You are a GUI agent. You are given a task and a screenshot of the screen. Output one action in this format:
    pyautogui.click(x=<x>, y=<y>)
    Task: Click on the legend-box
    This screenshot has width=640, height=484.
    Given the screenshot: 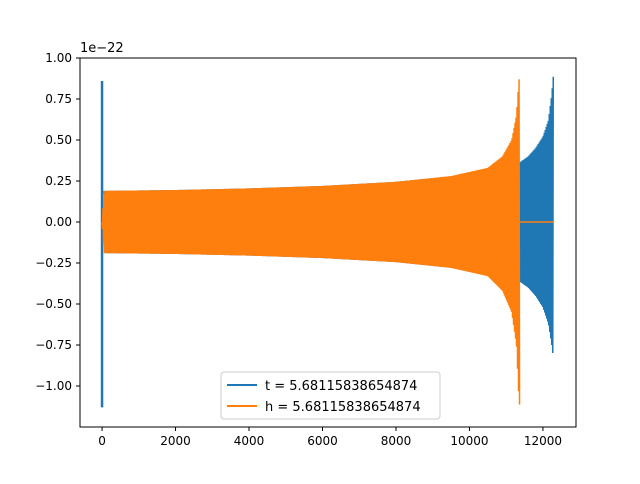 What is the action you would take?
    pyautogui.click(x=330, y=395)
    